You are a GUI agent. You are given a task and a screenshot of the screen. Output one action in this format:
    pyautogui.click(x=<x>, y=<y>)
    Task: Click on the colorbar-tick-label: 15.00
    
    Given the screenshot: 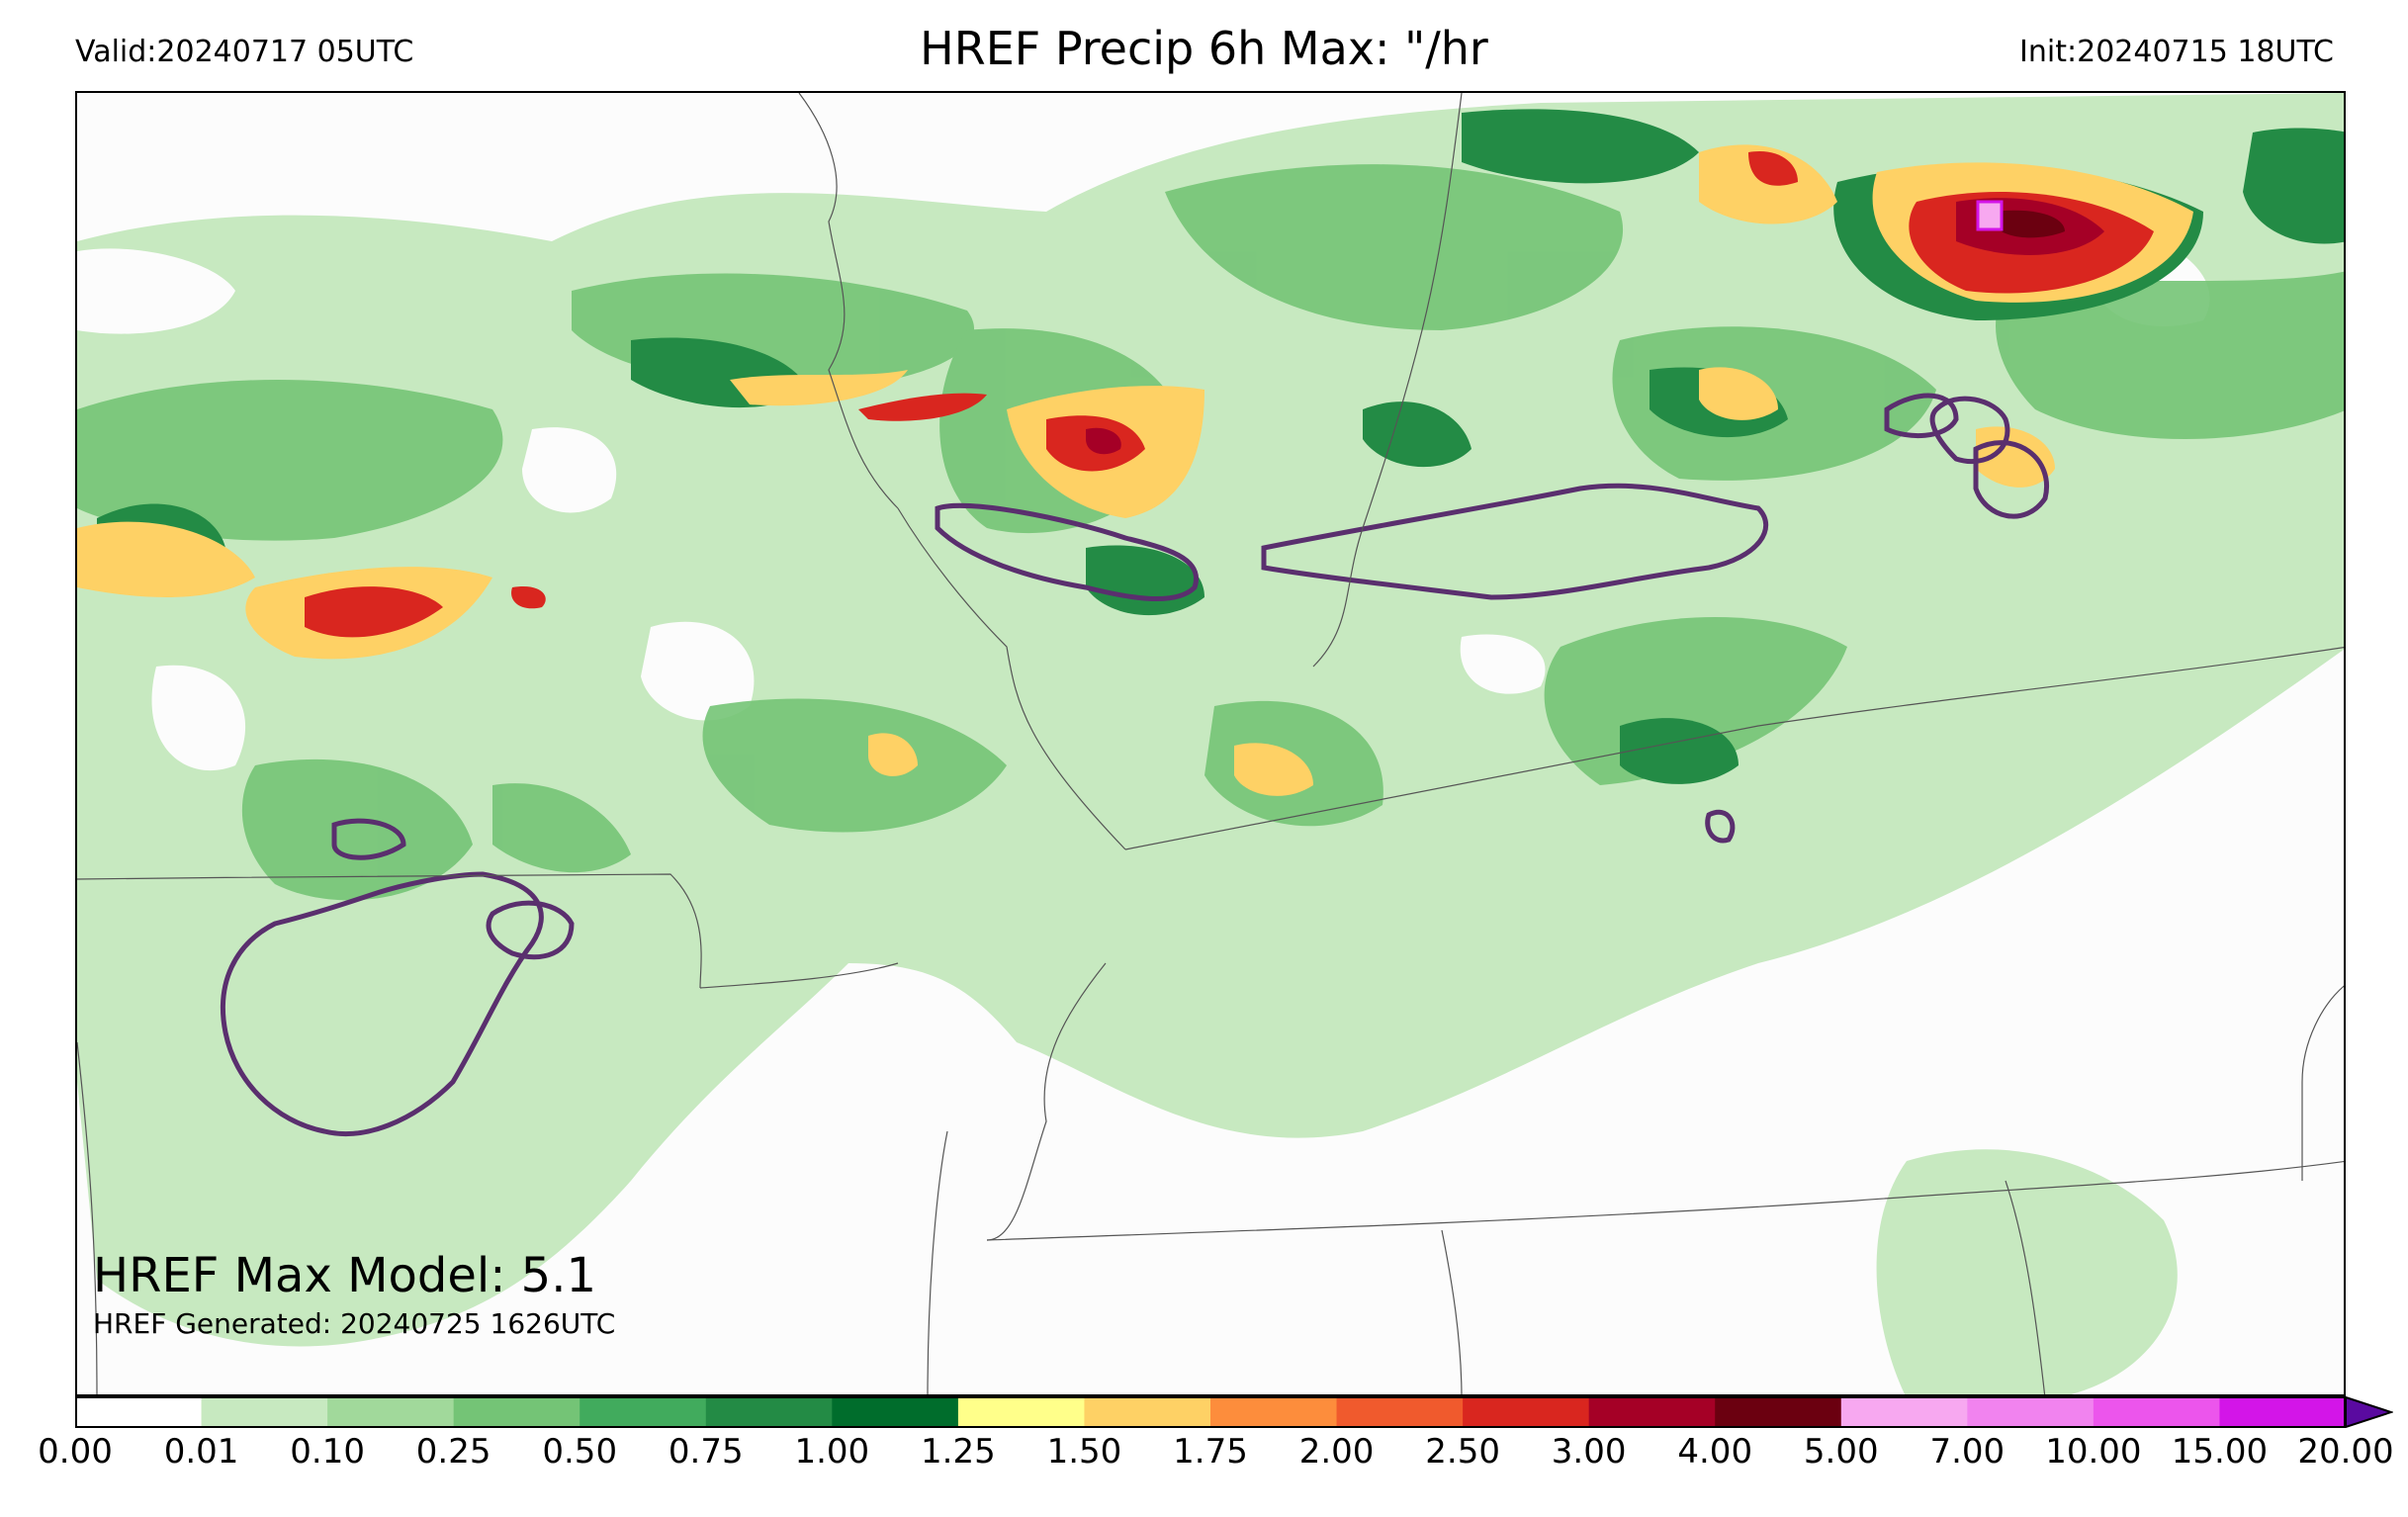 What is the action you would take?
    pyautogui.click(x=2220, y=1452)
    